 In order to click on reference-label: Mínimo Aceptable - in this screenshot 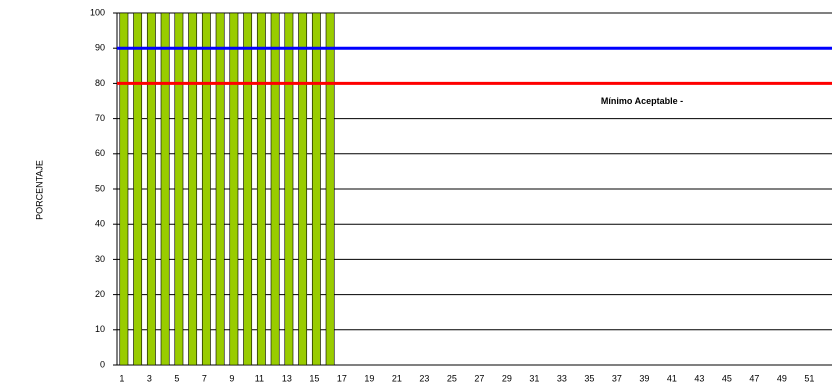, I will do `click(642, 101)`.